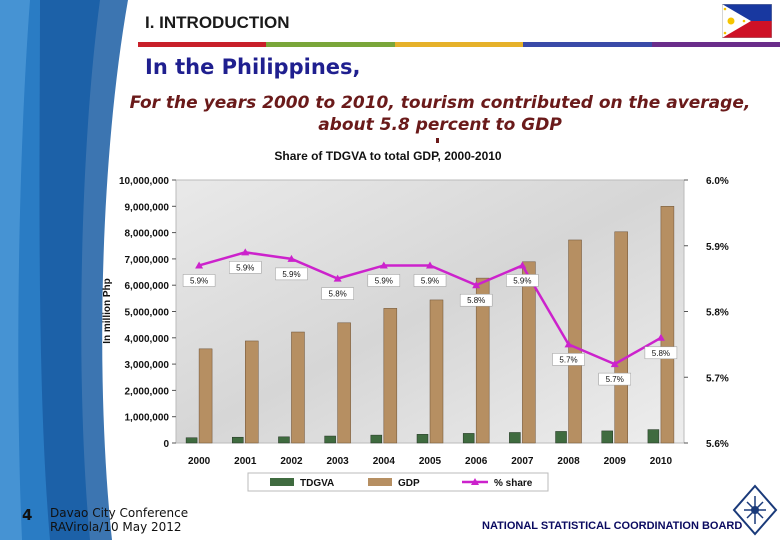 The image size is (780, 540). What do you see at coordinates (147, 313) in the screenshot?
I see `left-tick-label: 5,000,000` at bounding box center [147, 313].